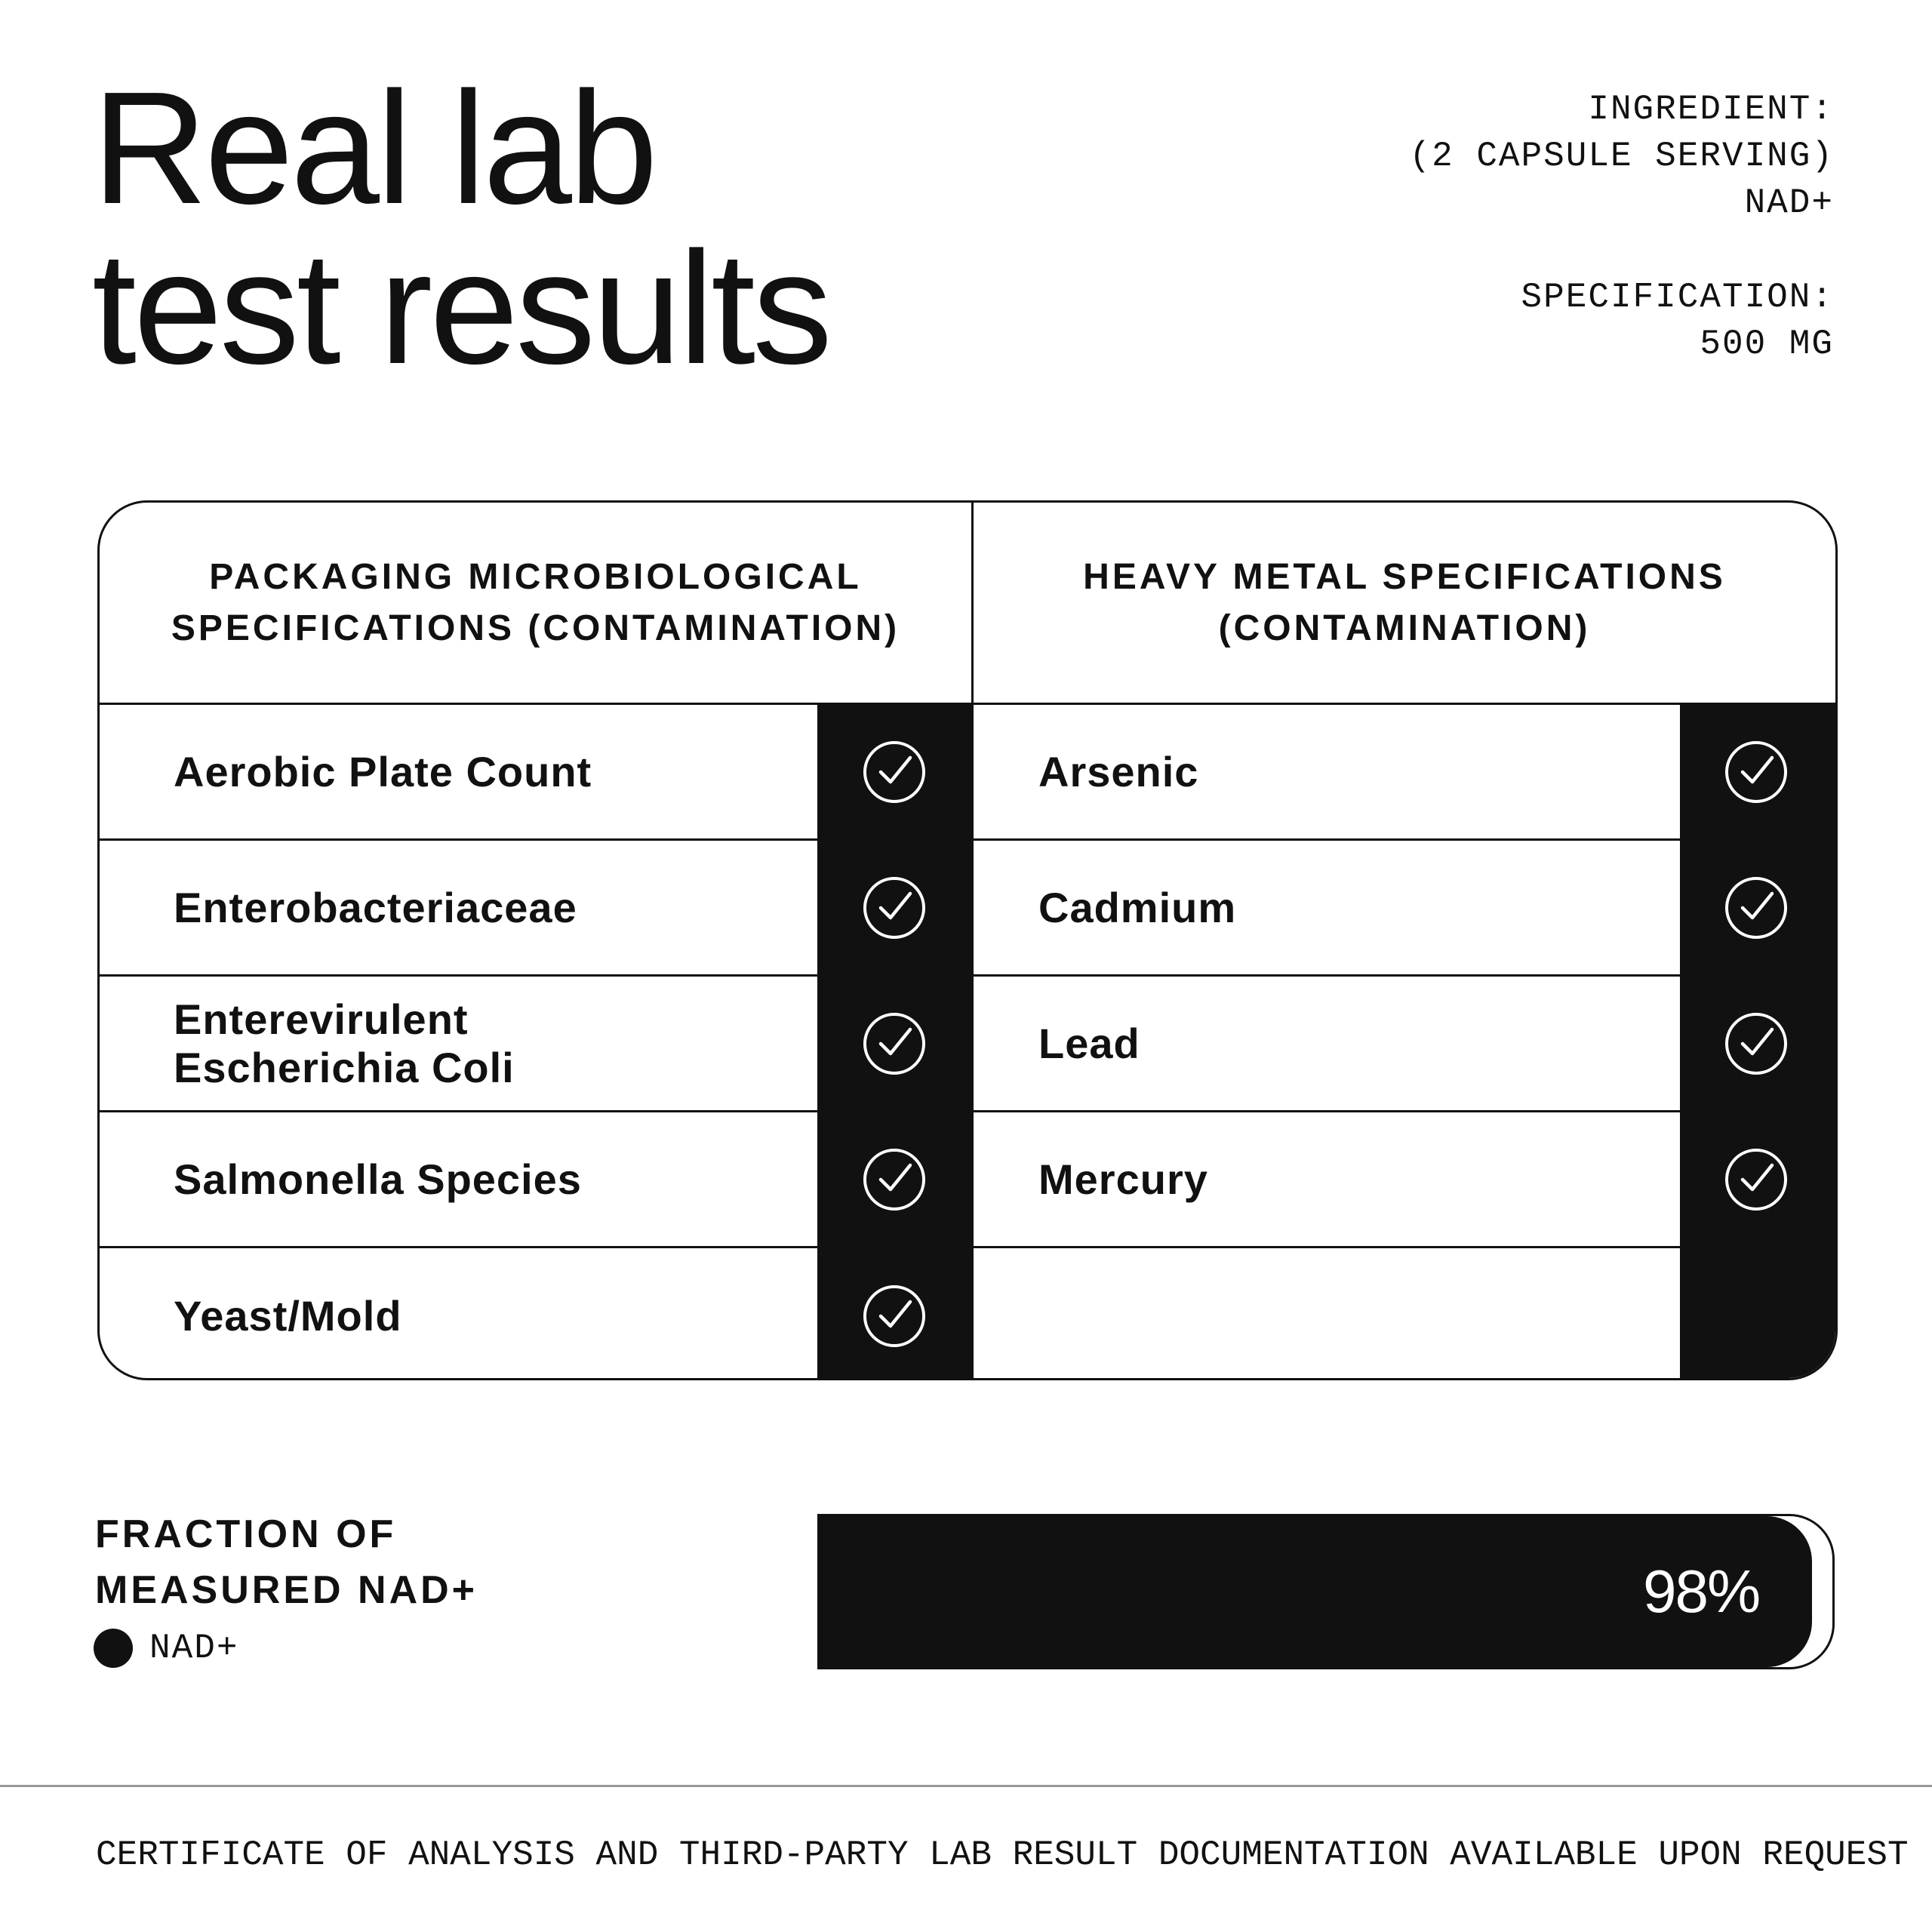 The width and height of the screenshot is (1932, 1932). I want to click on test-name: Cadmium, so click(1137, 907).